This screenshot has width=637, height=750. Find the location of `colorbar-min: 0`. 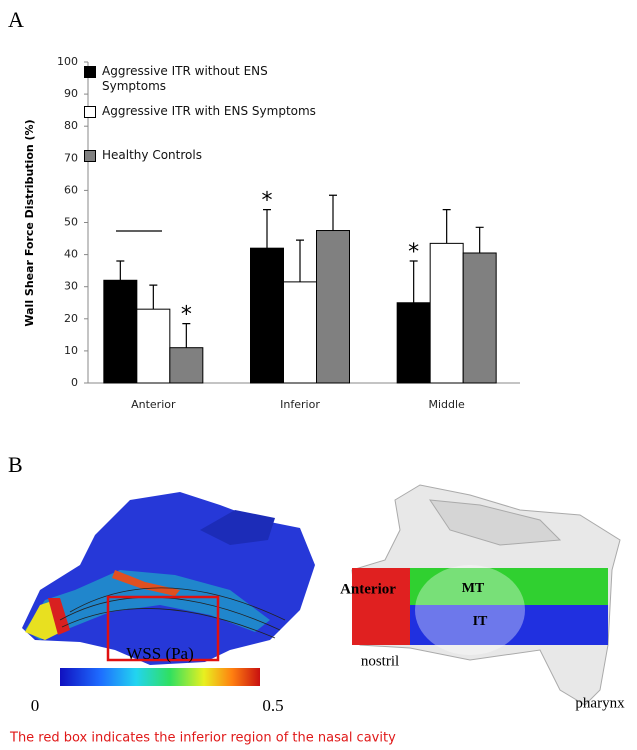

colorbar-min: 0 is located at coordinates (35, 705).